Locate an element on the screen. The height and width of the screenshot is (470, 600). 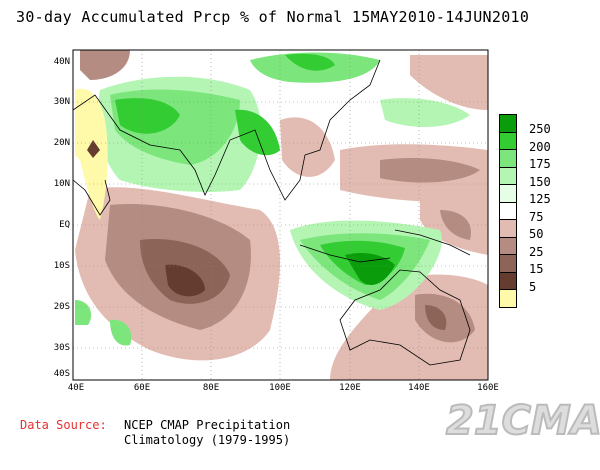
data-source-label: Data Source: is located at coordinates (63, 425).